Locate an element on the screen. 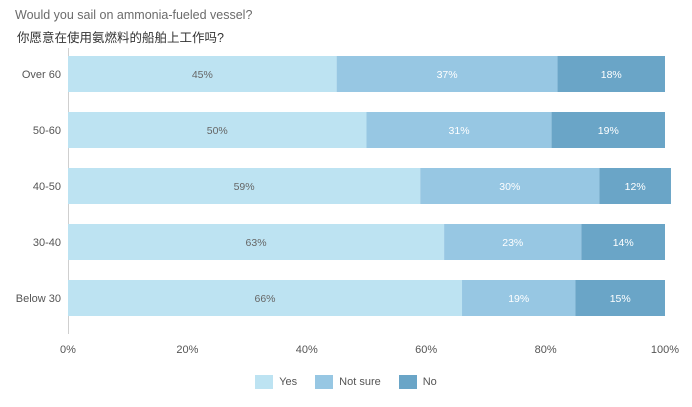 The height and width of the screenshot is (407, 692). x-tick-label-1: 20% is located at coordinates (187, 350).